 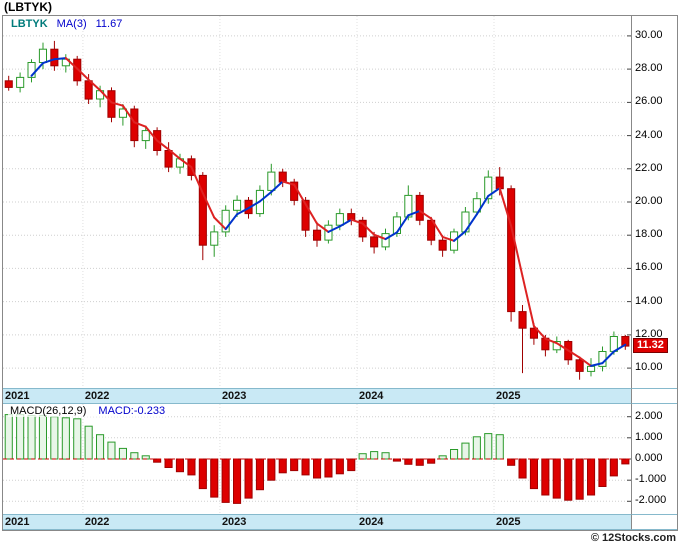 What do you see at coordinates (71, 24) in the screenshot?
I see `ma-label: MA(3)` at bounding box center [71, 24].